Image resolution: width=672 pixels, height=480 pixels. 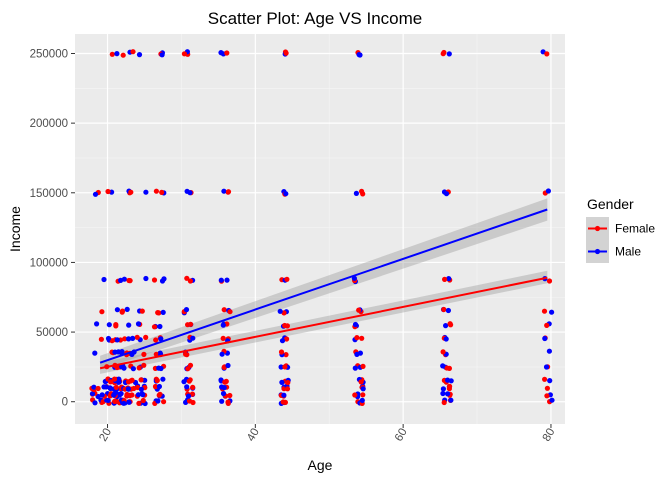 I want to click on y-tick-label: 0, so click(x=65, y=403).